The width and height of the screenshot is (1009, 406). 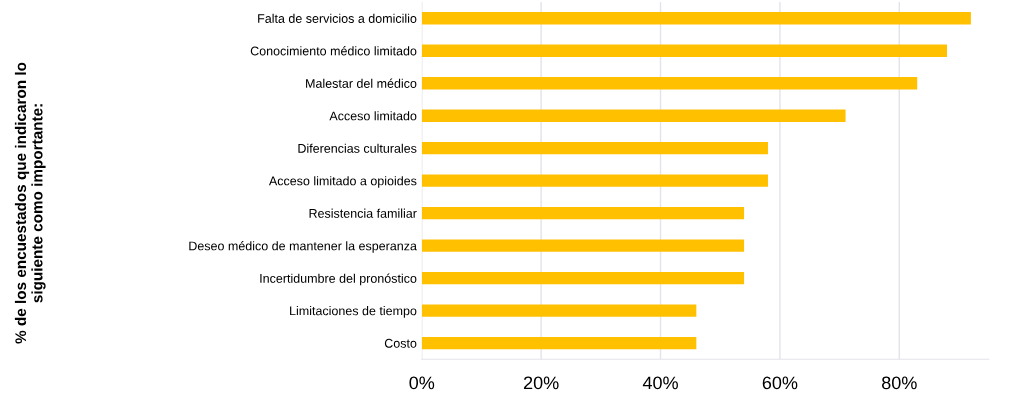 What do you see at coordinates (30, 203) in the screenshot?
I see `text: % de los encuestados que indicaron lo siguiente como importante:` at bounding box center [30, 203].